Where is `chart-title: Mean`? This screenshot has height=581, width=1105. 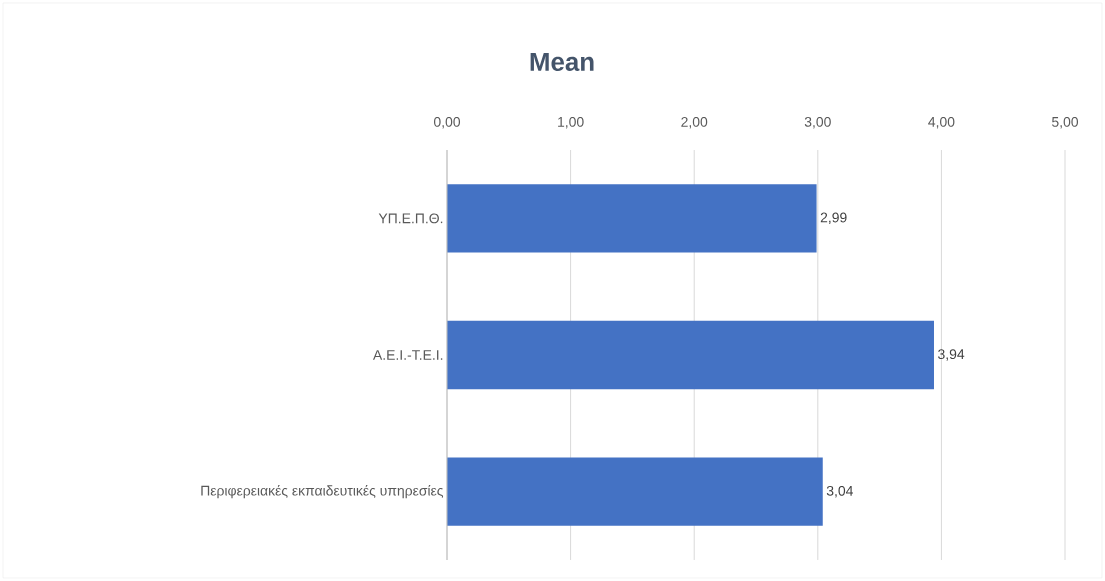
chart-title: Mean is located at coordinates (562, 62).